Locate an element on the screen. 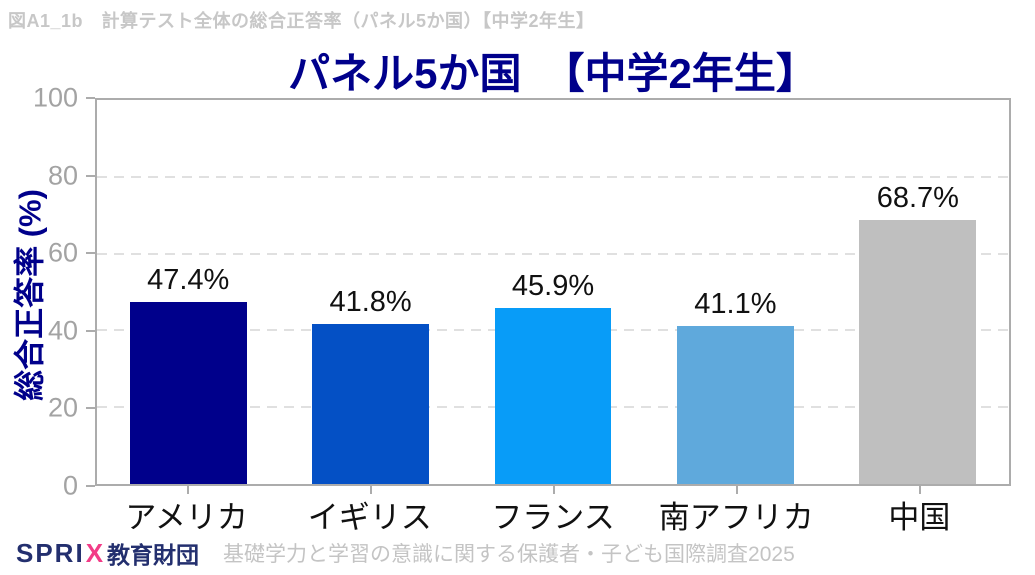  sprix-logo: SPRI X 教育財団 is located at coordinates (107, 553).